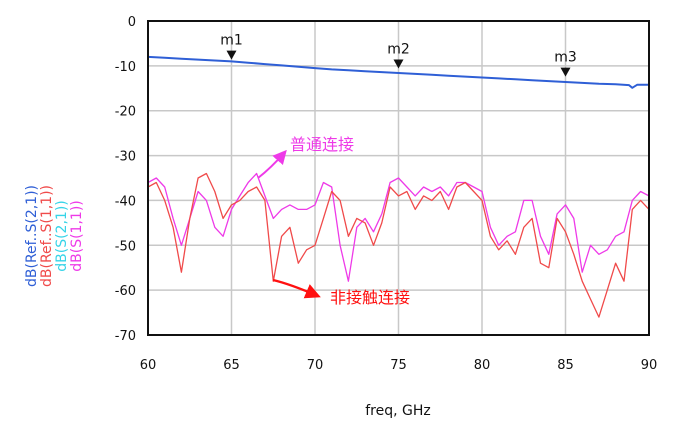  What do you see at coordinates (231, 41) in the screenshot?
I see `marker-label: m1` at bounding box center [231, 41].